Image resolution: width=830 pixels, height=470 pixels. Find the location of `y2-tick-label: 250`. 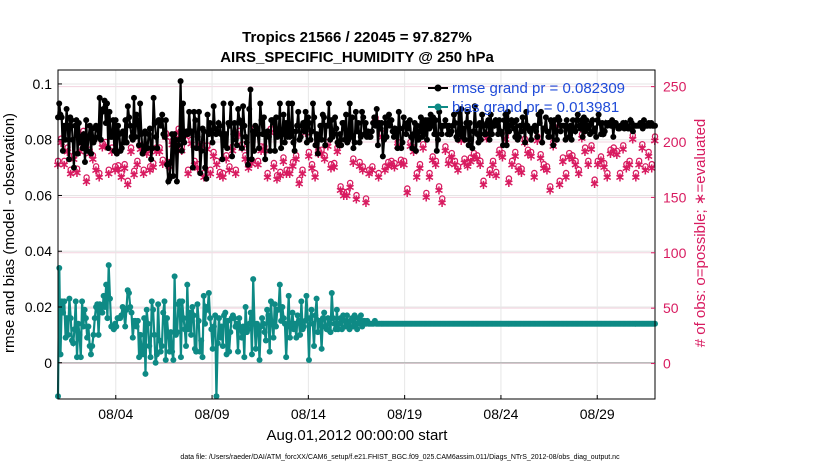

y2-tick-label: 250 is located at coordinates (675, 87).